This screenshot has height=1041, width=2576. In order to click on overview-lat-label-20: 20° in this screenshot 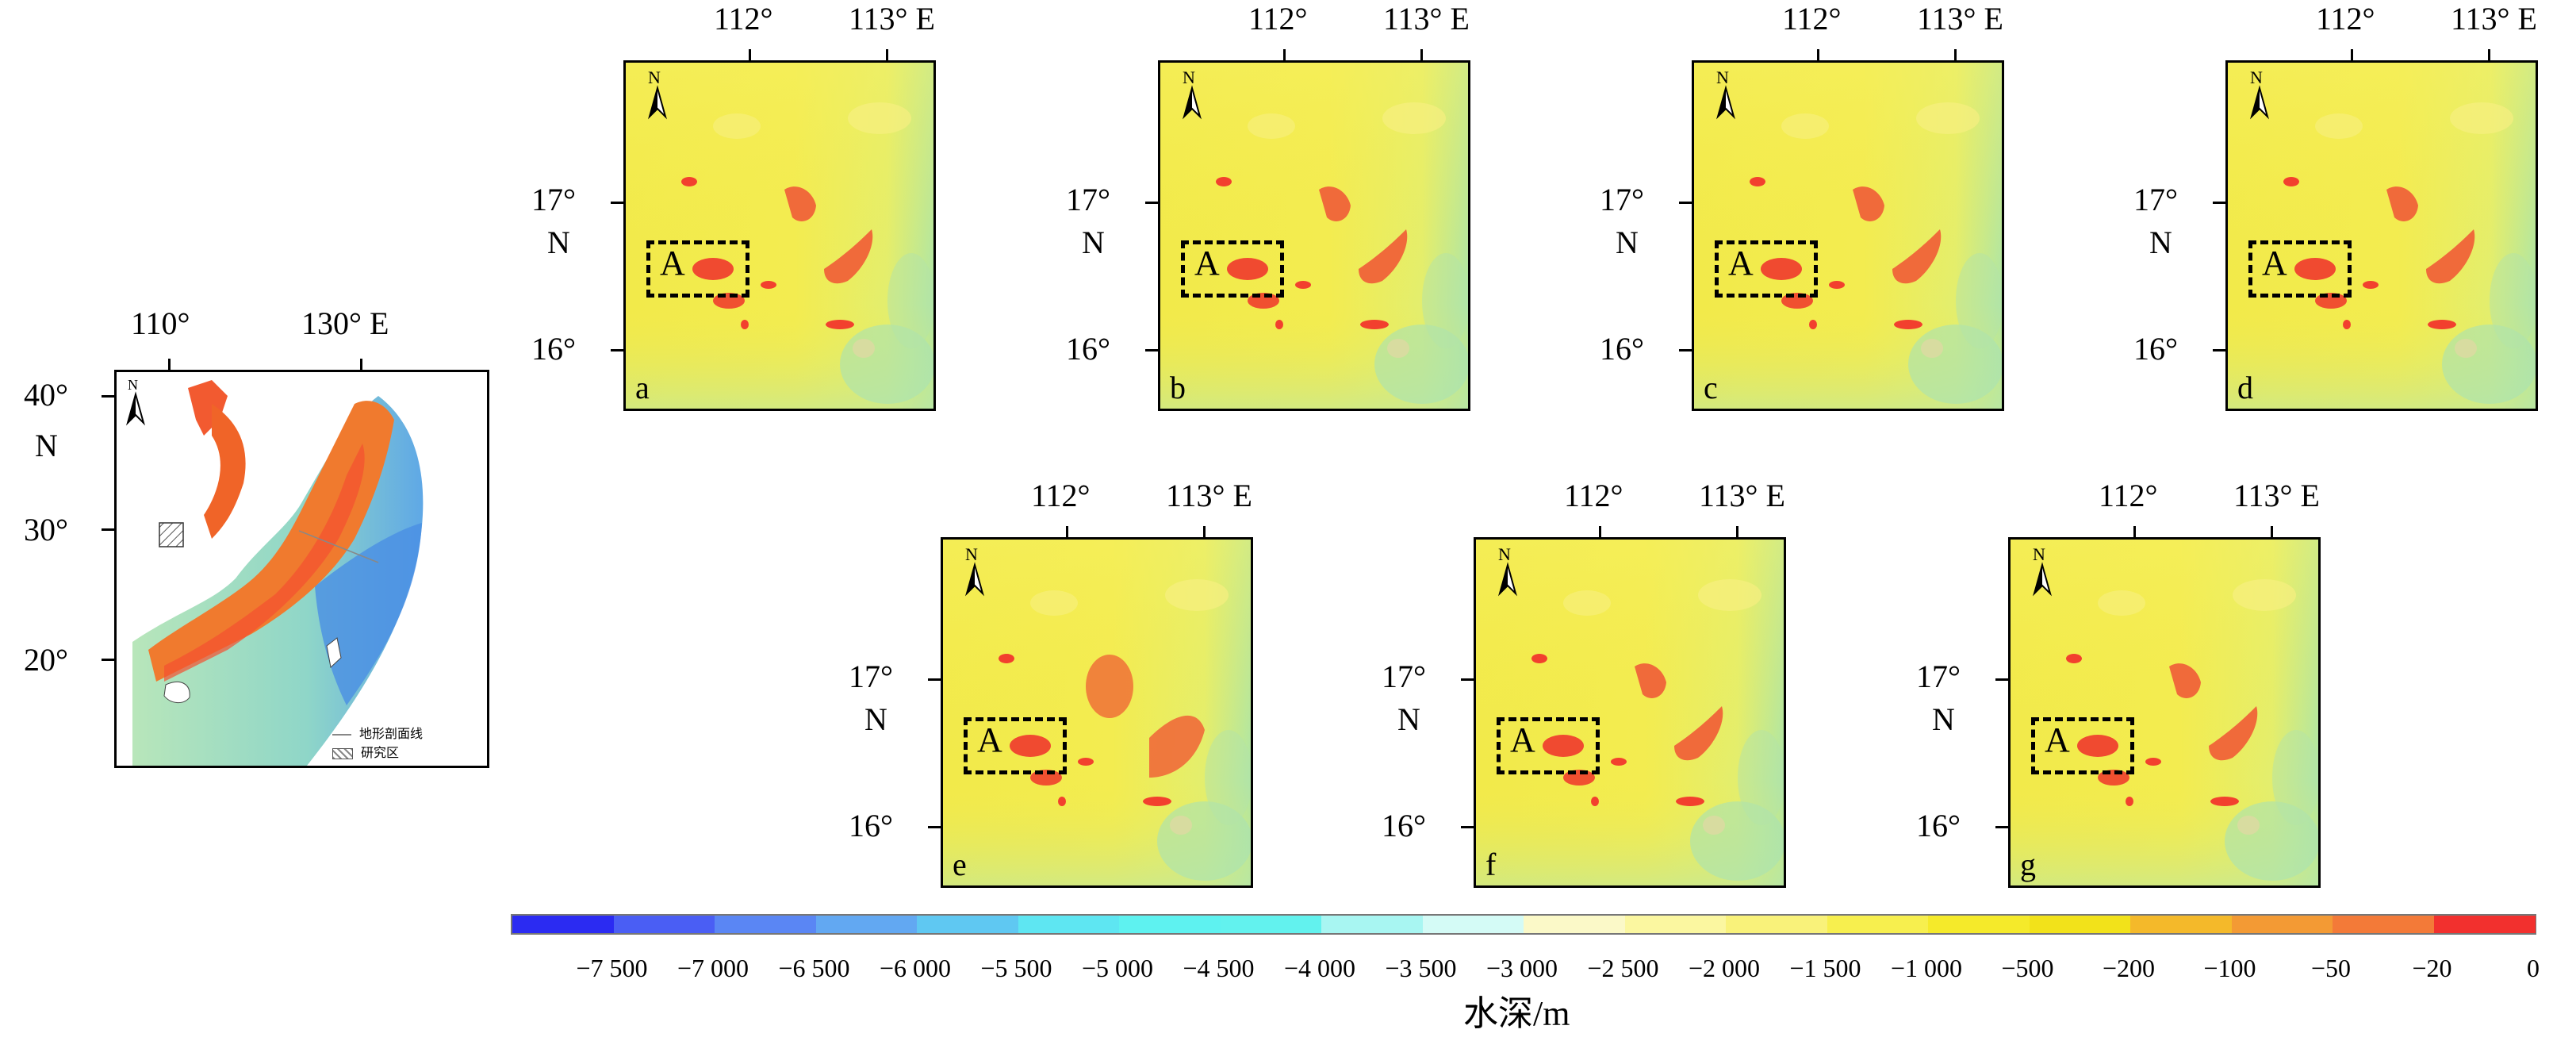, I will do `click(46, 660)`.